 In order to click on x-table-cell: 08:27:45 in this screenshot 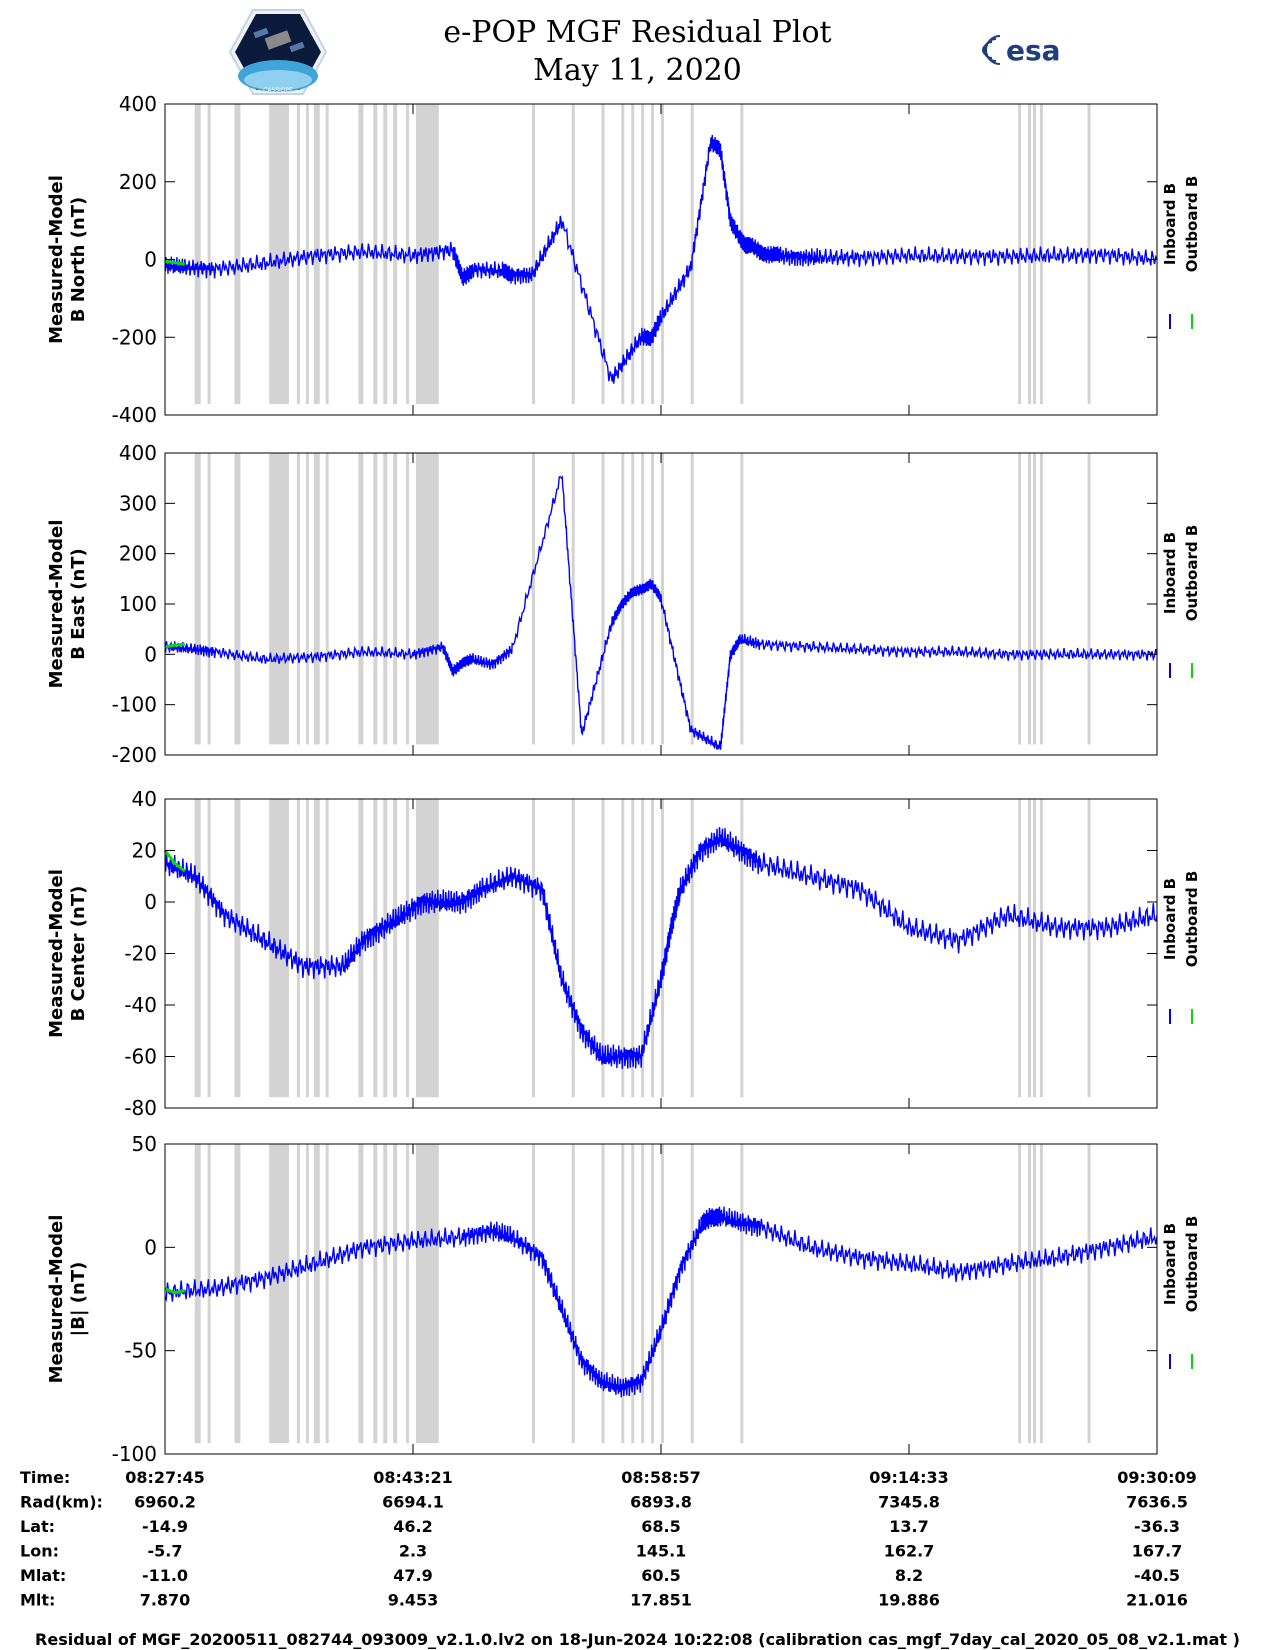, I will do `click(165, 1477)`.